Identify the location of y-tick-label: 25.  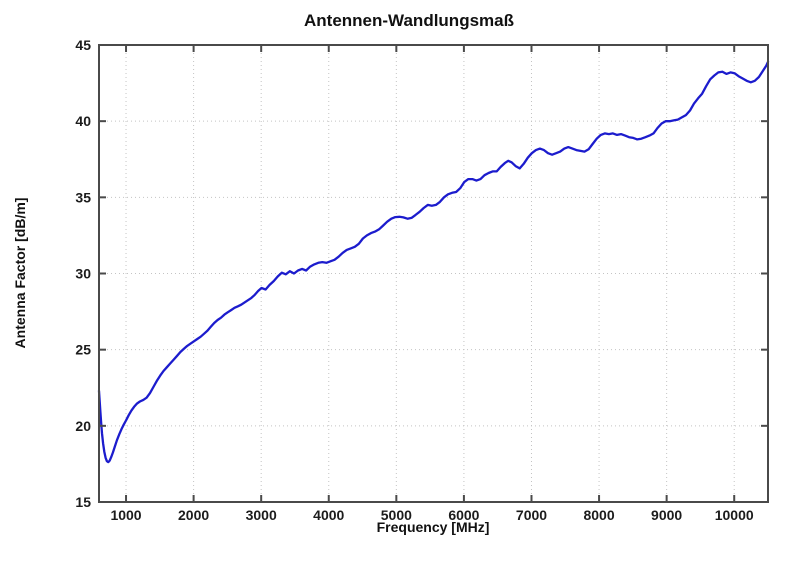
(83, 350).